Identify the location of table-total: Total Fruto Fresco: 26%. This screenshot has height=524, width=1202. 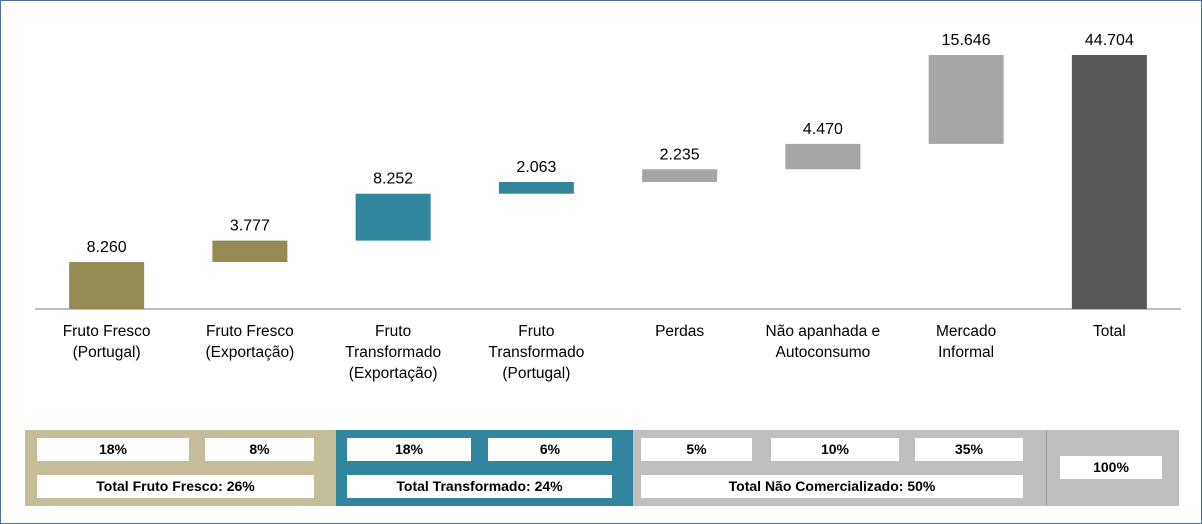
(175, 486).